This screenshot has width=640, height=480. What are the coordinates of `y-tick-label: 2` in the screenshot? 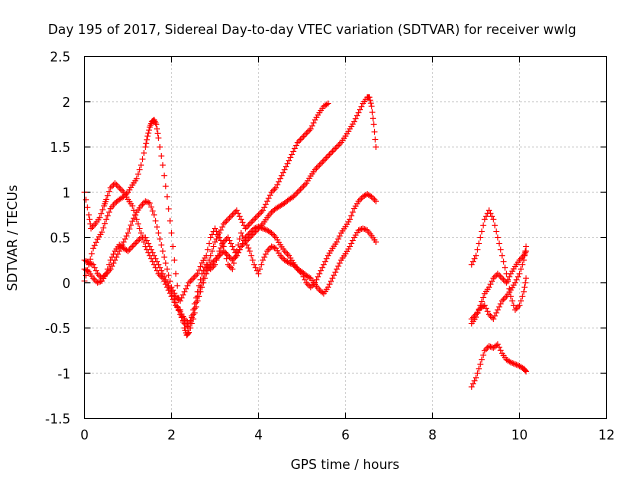 It's located at (66, 103).